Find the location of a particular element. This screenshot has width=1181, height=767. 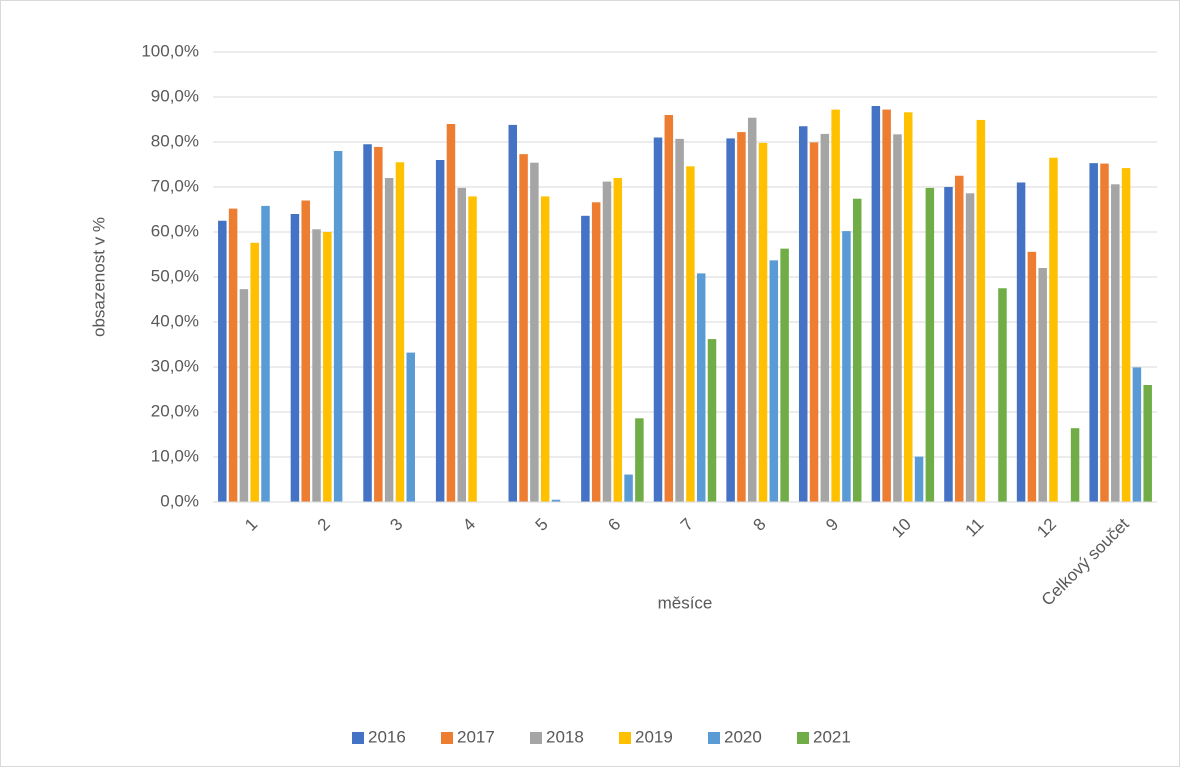

legend-label: 2018 is located at coordinates (565, 736).